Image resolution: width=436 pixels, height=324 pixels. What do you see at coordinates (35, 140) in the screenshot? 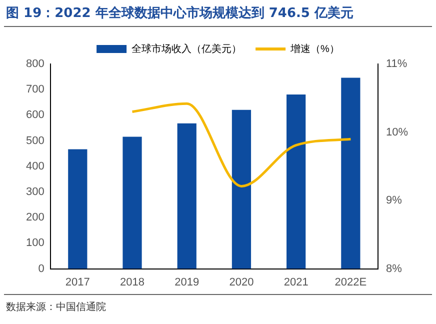
I see `y-tick-label: 500` at bounding box center [35, 140].